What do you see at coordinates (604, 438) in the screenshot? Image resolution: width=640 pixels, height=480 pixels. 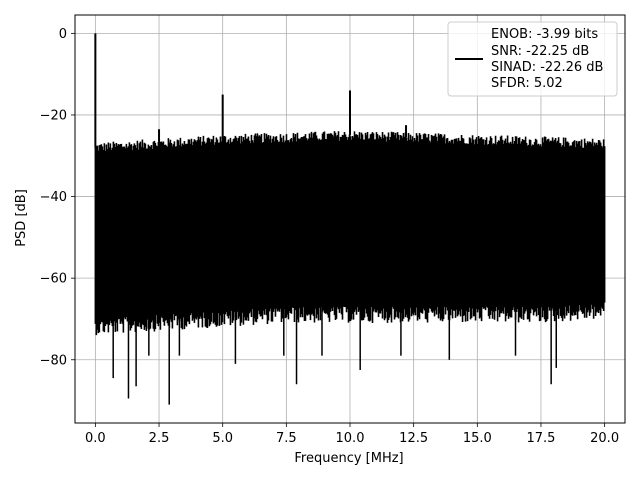 I see `x-tick-label: 20.0` at bounding box center [604, 438].